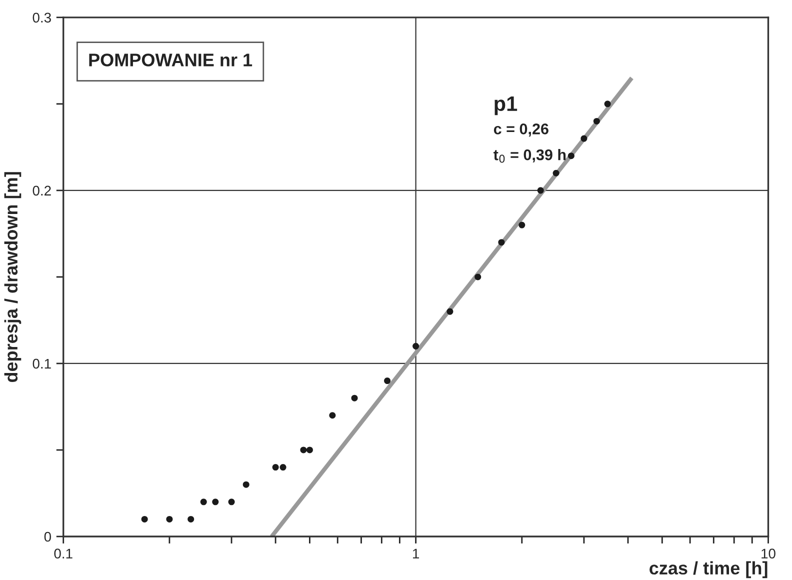  What do you see at coordinates (48, 537) in the screenshot?
I see `y-tick-label: 0` at bounding box center [48, 537].